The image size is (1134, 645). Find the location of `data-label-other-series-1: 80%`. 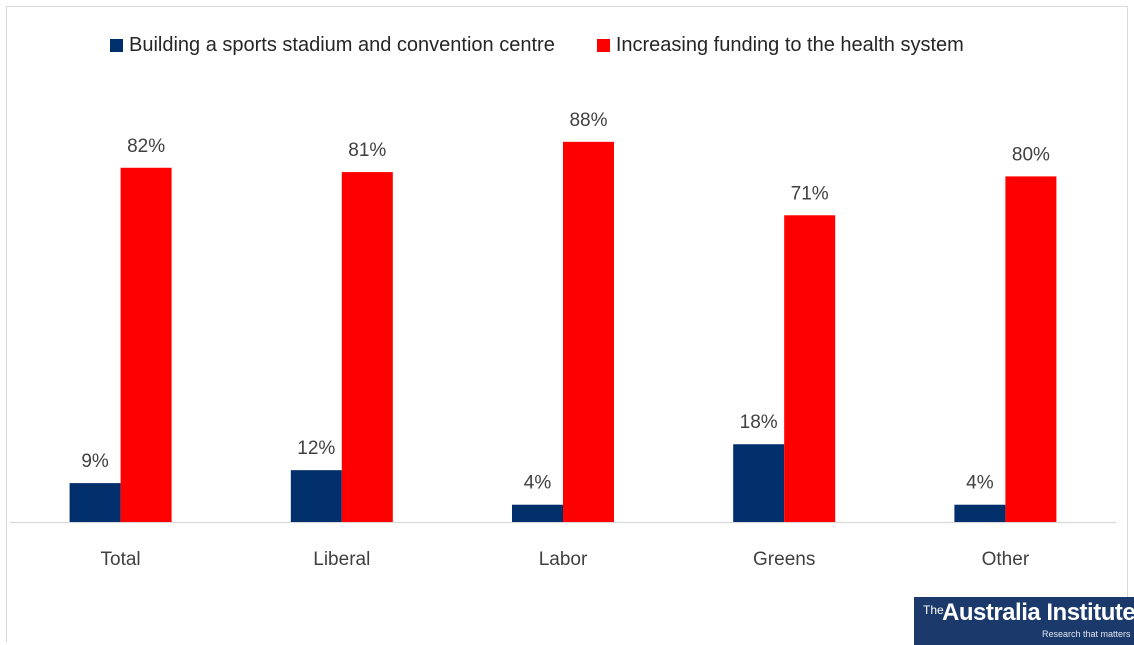

data-label-other-series-1: 80% is located at coordinates (1031, 154).